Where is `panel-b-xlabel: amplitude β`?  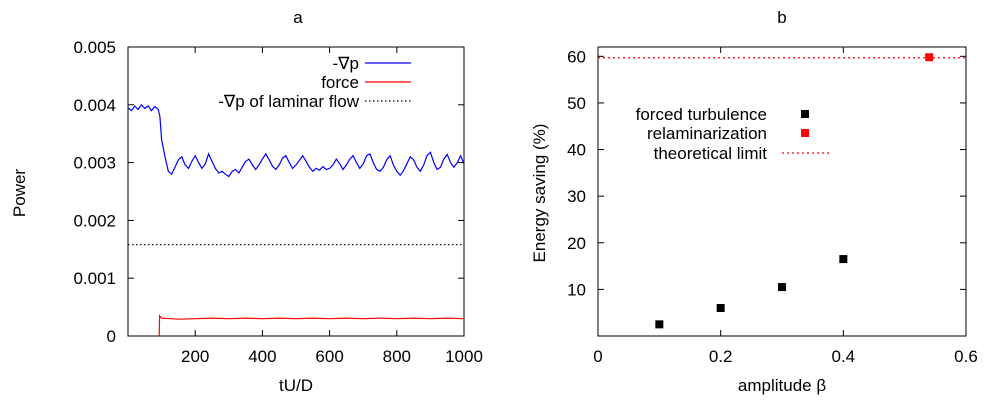
panel-b-xlabel: amplitude β is located at coordinates (782, 385).